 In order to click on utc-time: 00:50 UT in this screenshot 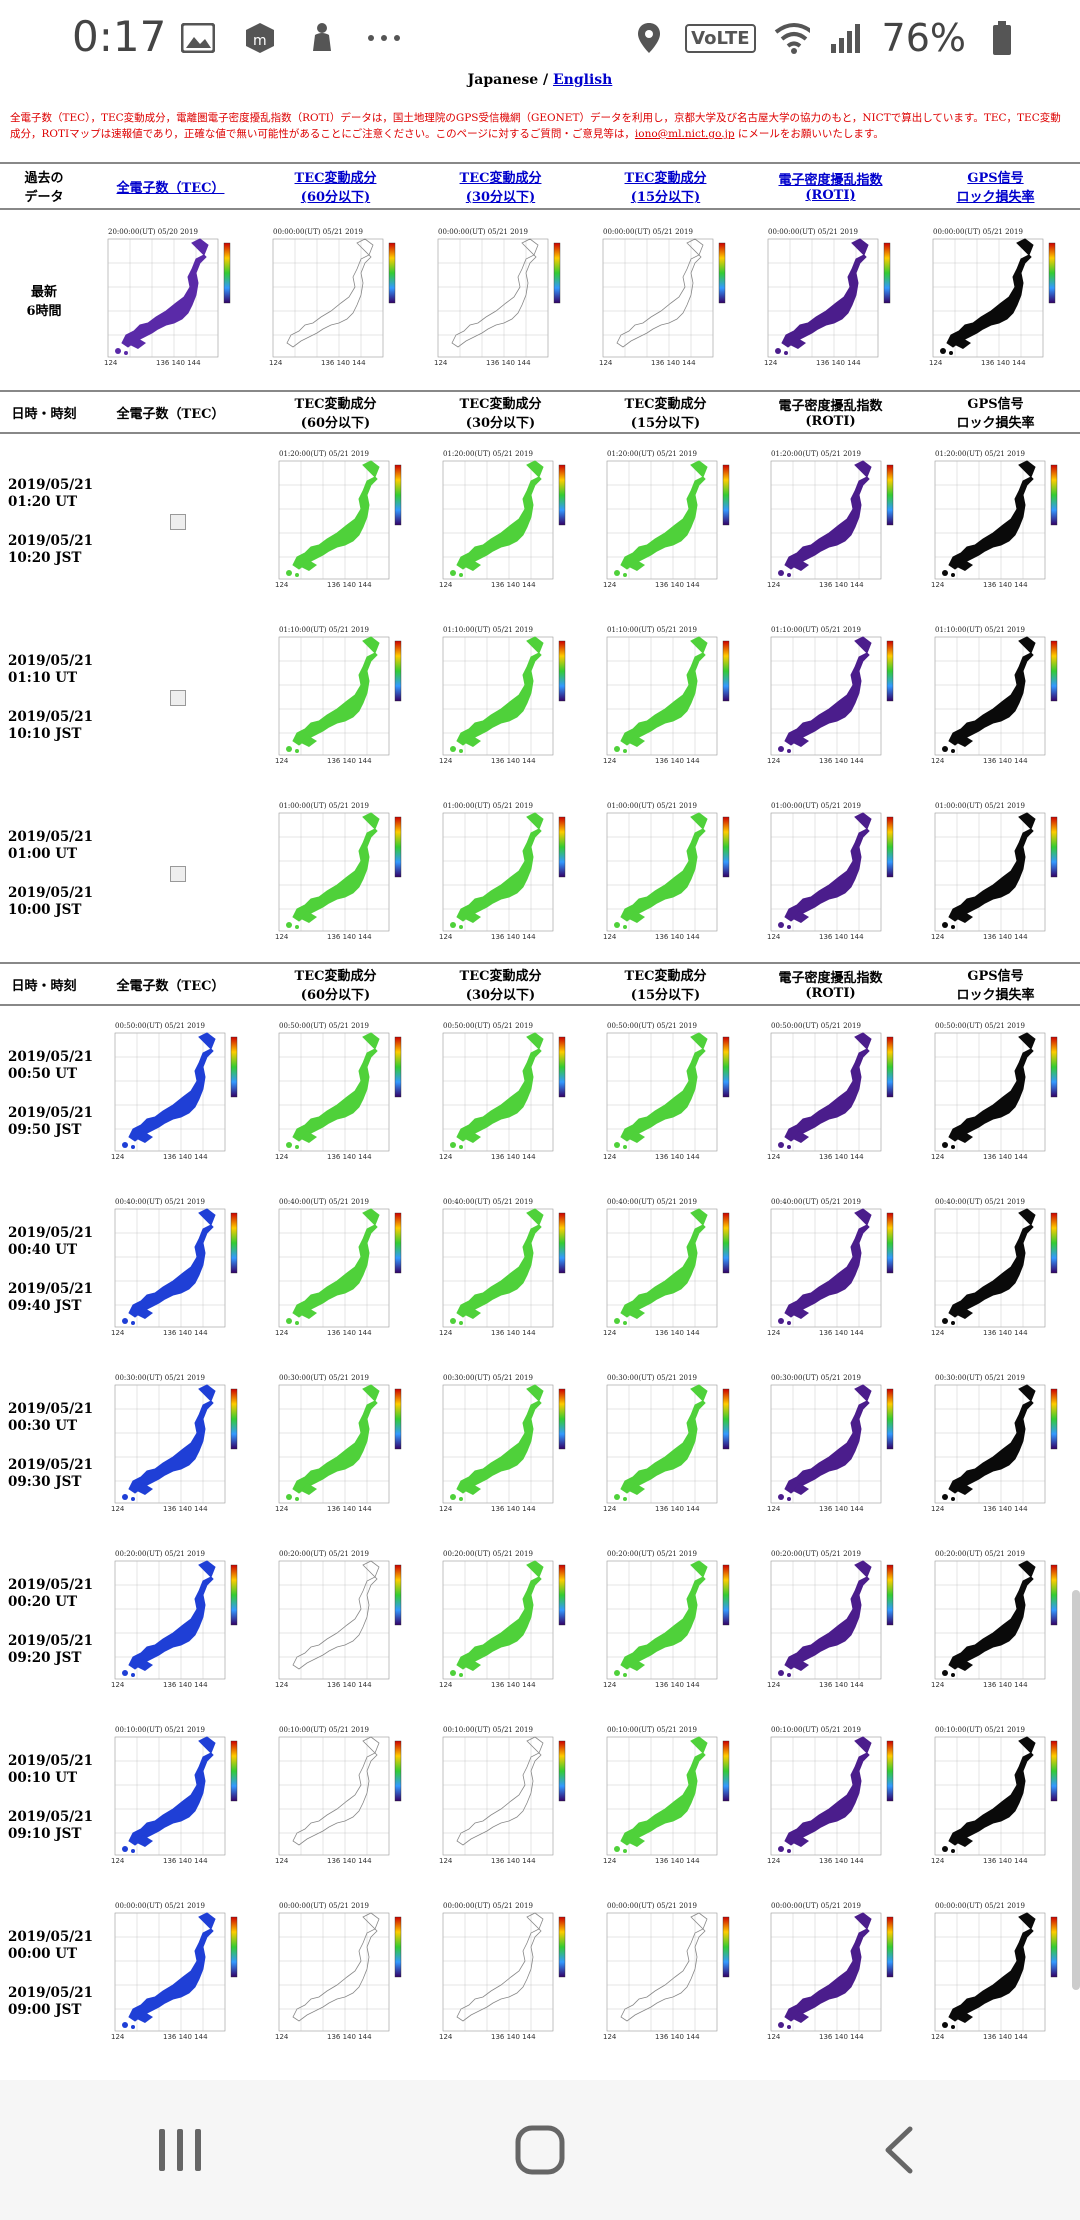, I will do `click(43, 1074)`.